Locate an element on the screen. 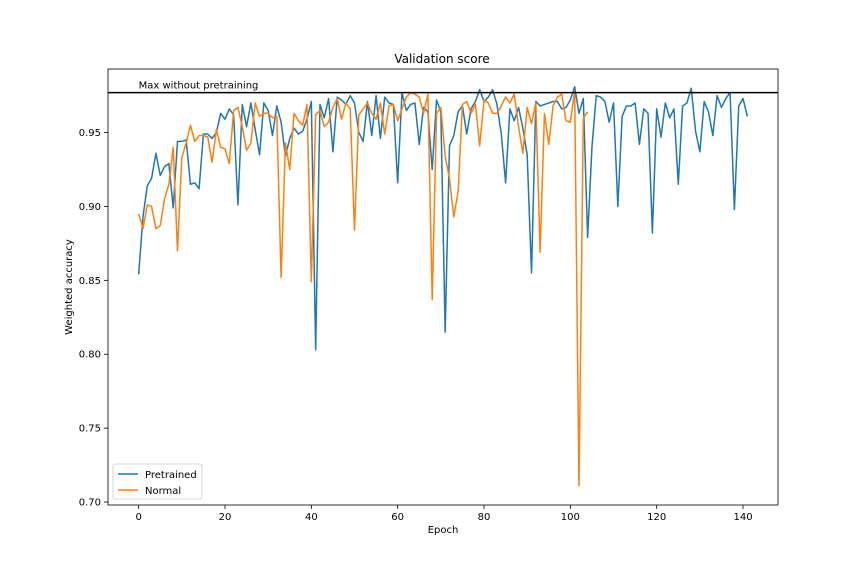 The height and width of the screenshot is (576, 864). y-tick-label: 0.80 is located at coordinates (90, 355).